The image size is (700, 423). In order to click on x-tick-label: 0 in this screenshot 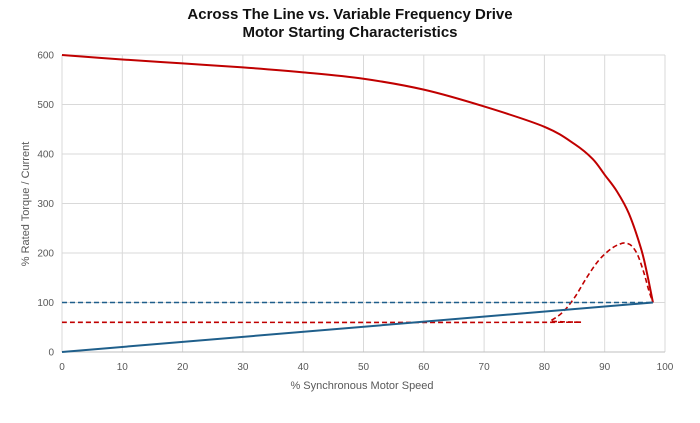, I will do `click(62, 367)`.